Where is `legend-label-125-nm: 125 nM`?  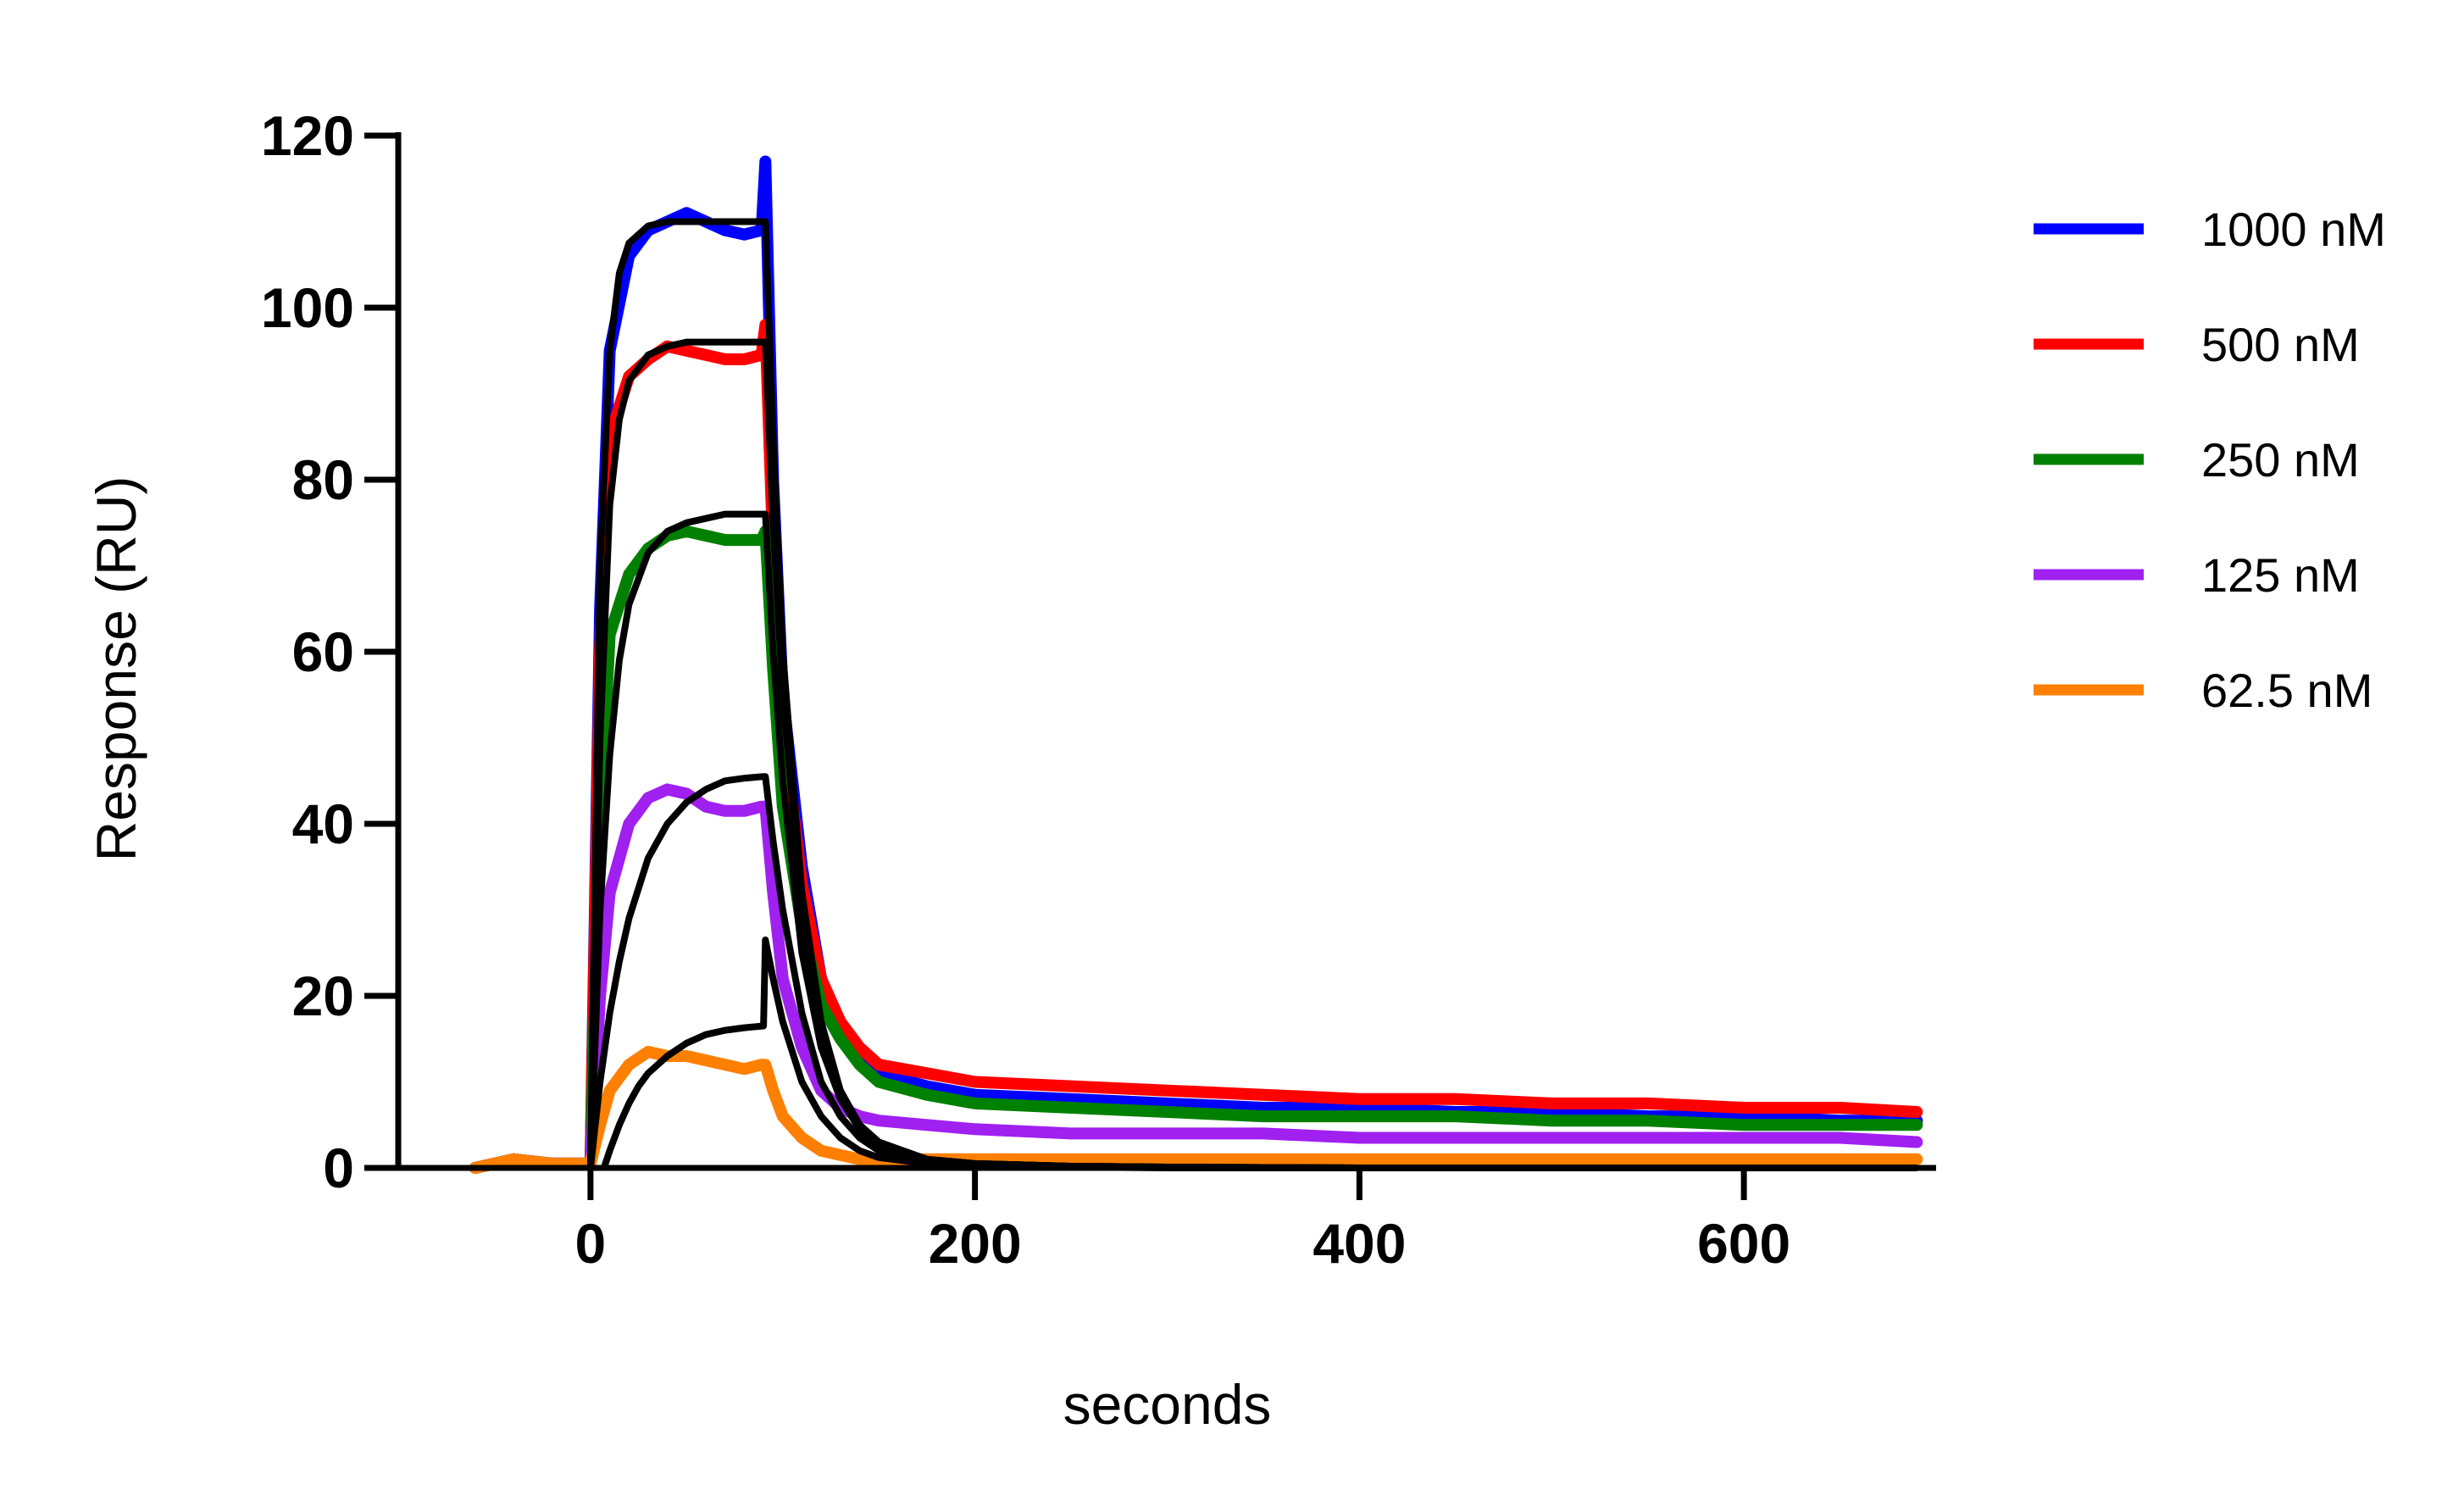 legend-label-125-nm: 125 nM is located at coordinates (2281, 575).